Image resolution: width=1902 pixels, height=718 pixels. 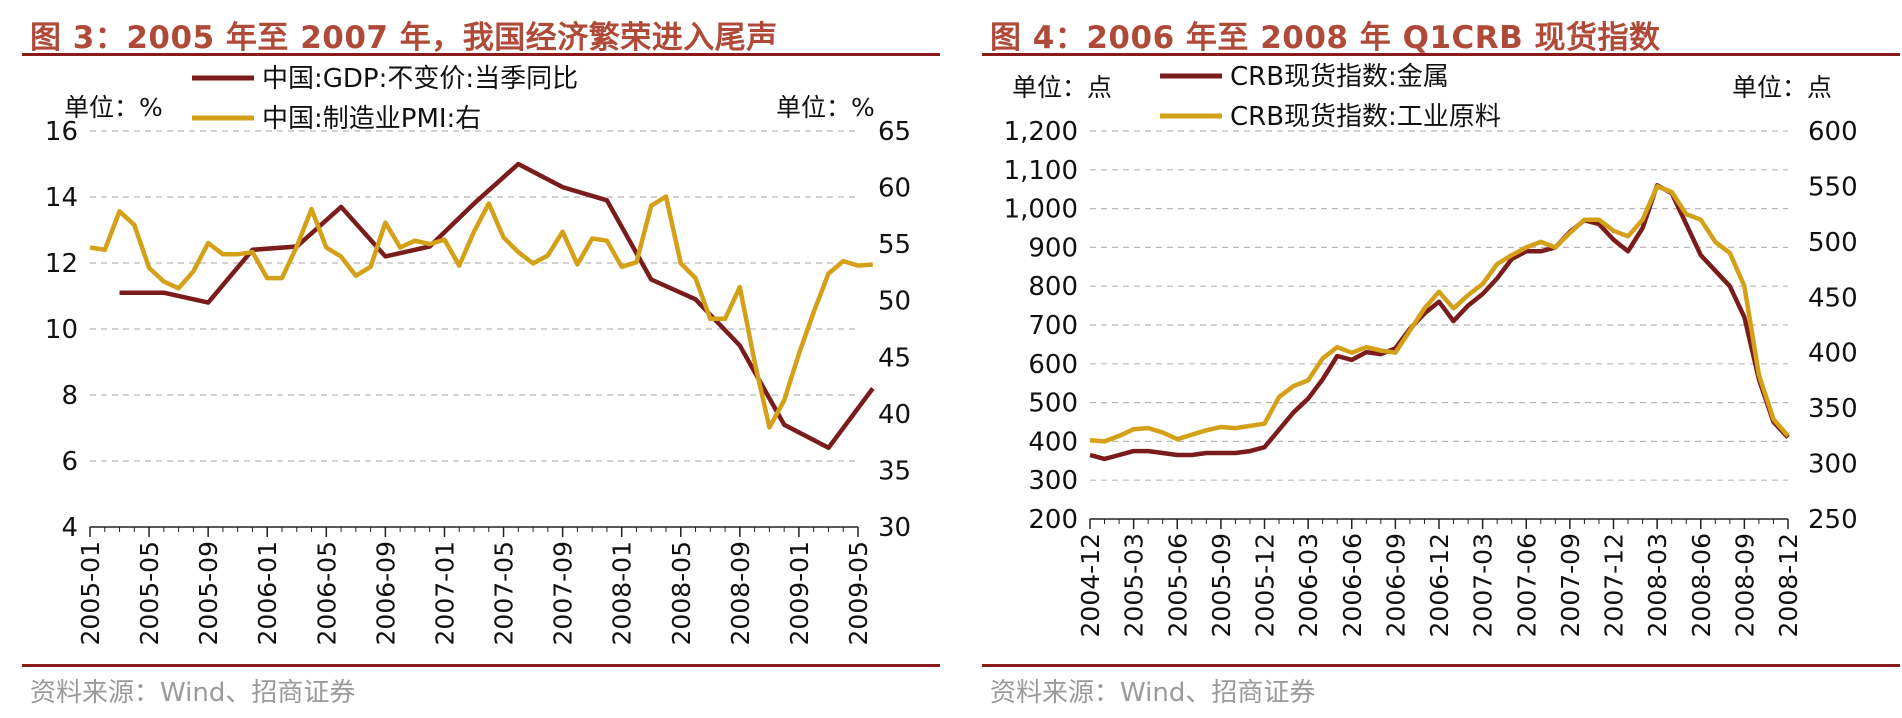 I want to click on y-tick-label-right: 50, so click(x=894, y=302).